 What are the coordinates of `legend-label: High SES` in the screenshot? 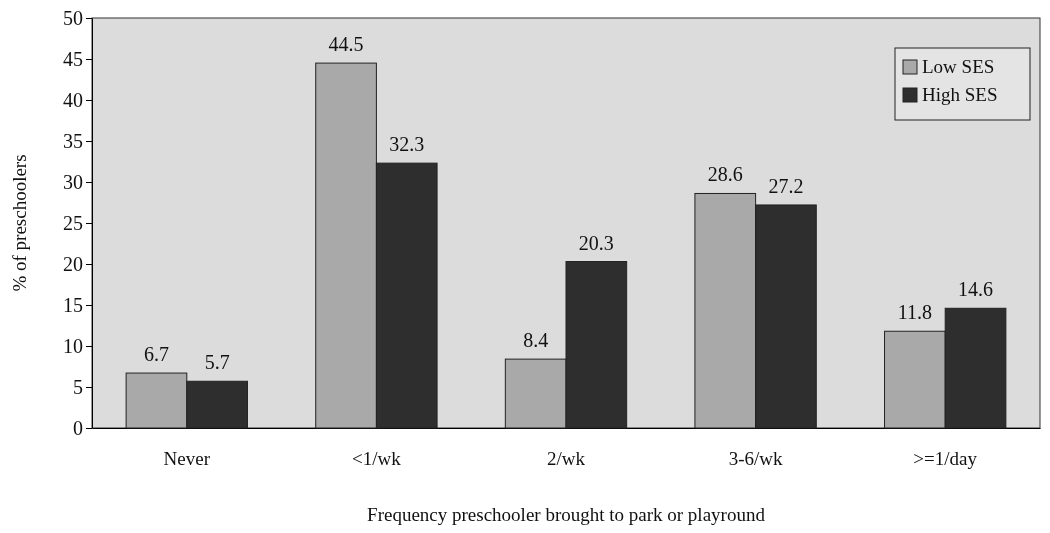 It's located at (960, 94).